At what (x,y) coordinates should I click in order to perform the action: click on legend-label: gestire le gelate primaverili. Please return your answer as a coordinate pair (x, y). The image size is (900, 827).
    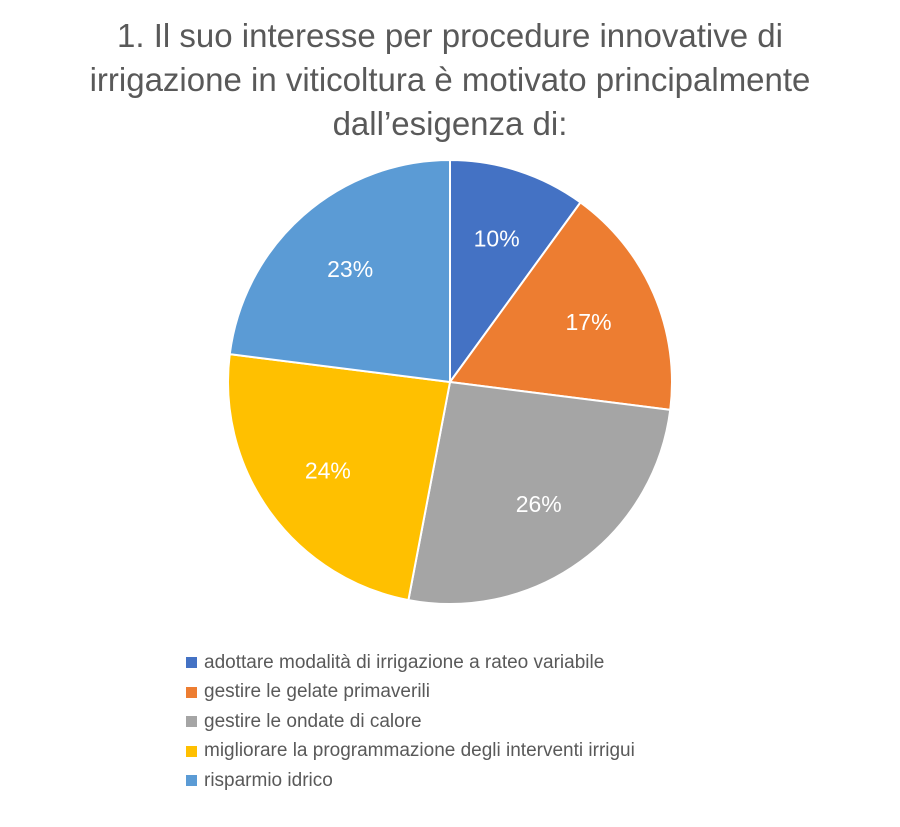
    Looking at the image, I should click on (317, 692).